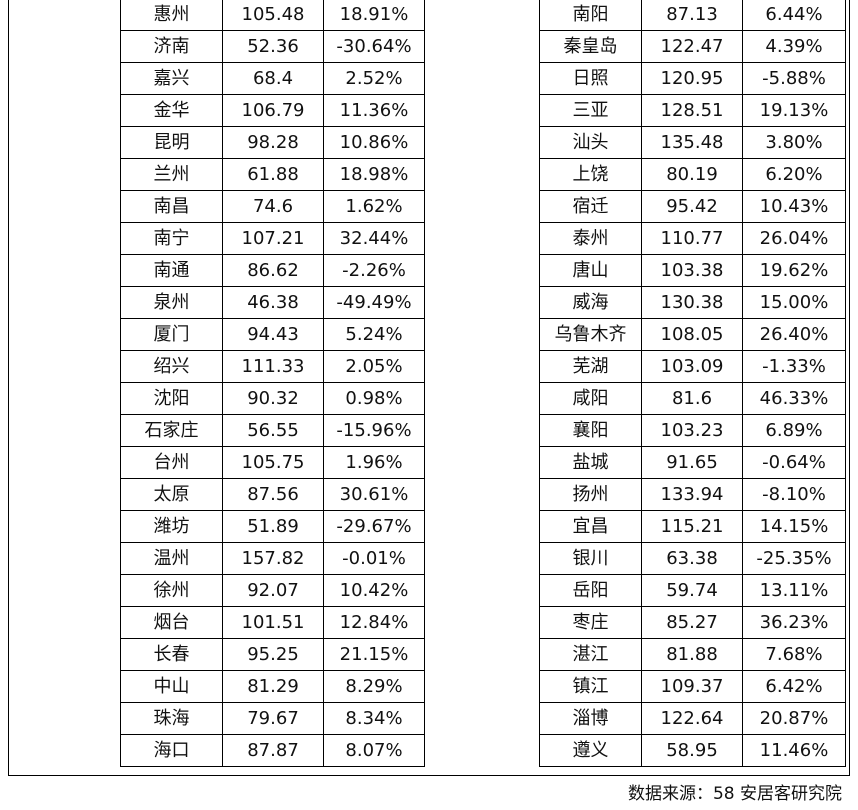  I want to click on table-row: 宿迁 95.42 10.43%, so click(692, 206).